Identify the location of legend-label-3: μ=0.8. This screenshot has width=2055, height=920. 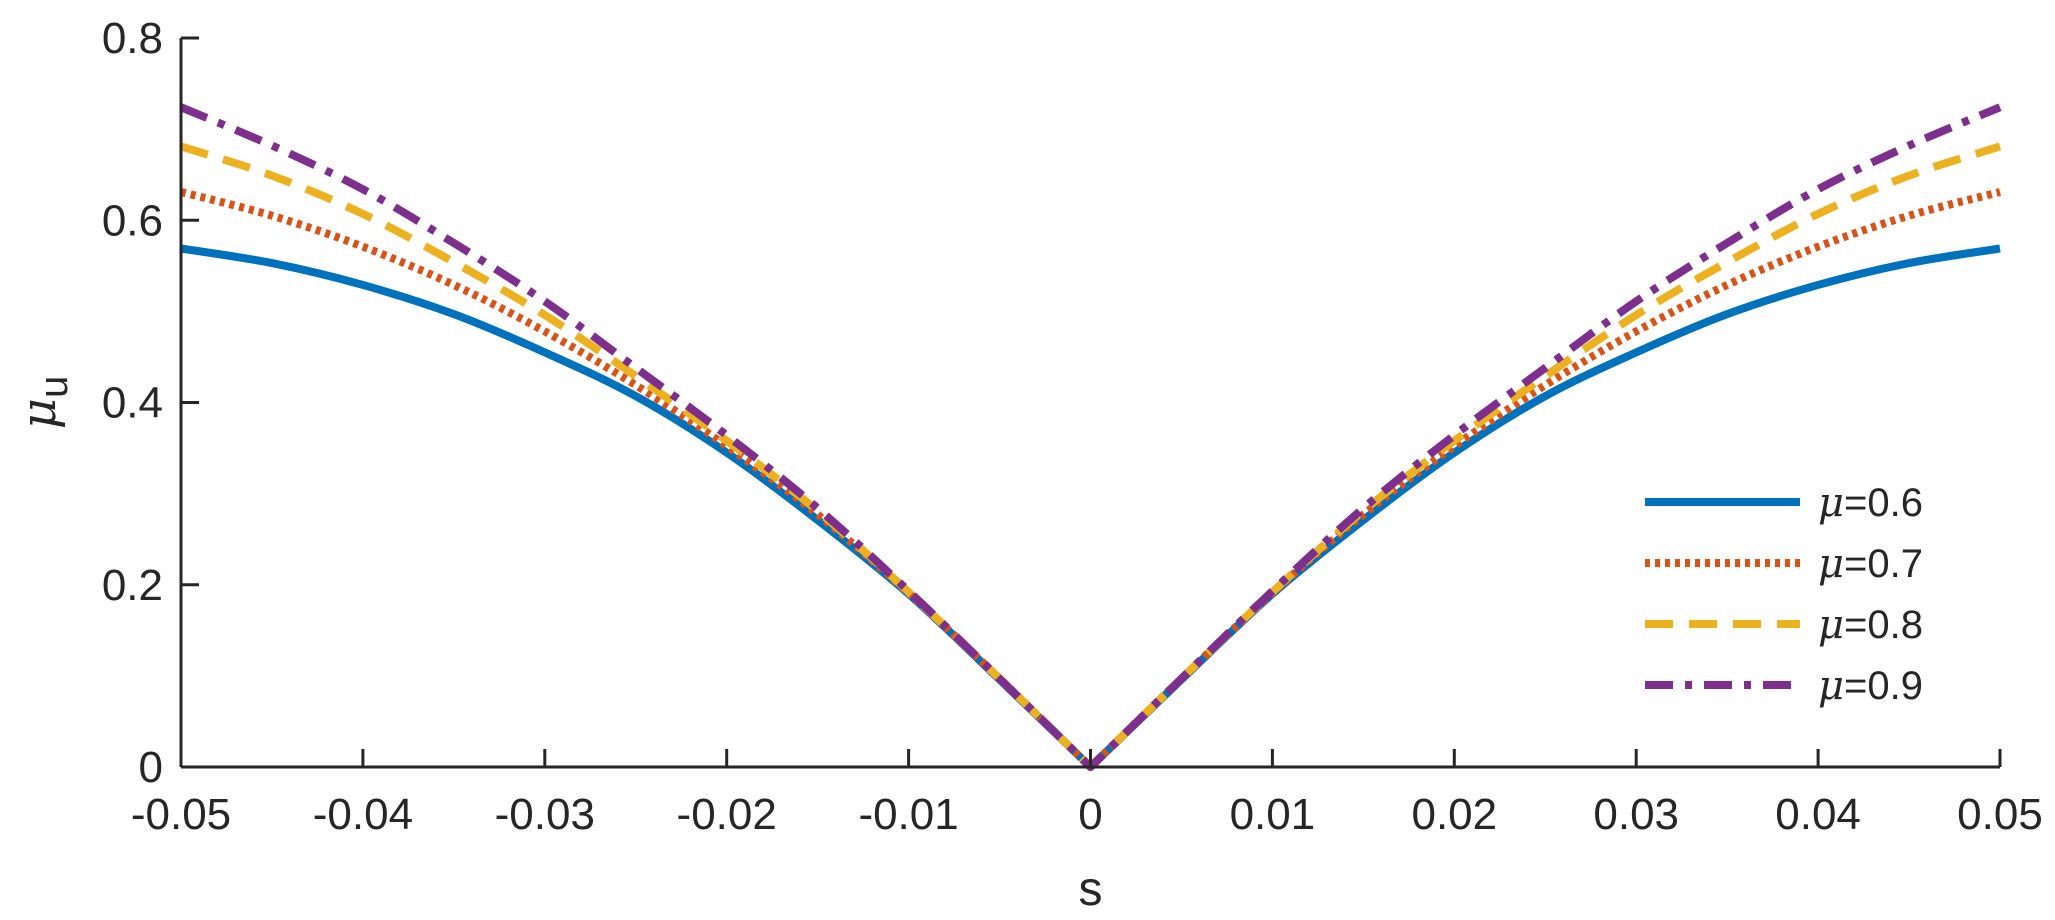
(1870, 625).